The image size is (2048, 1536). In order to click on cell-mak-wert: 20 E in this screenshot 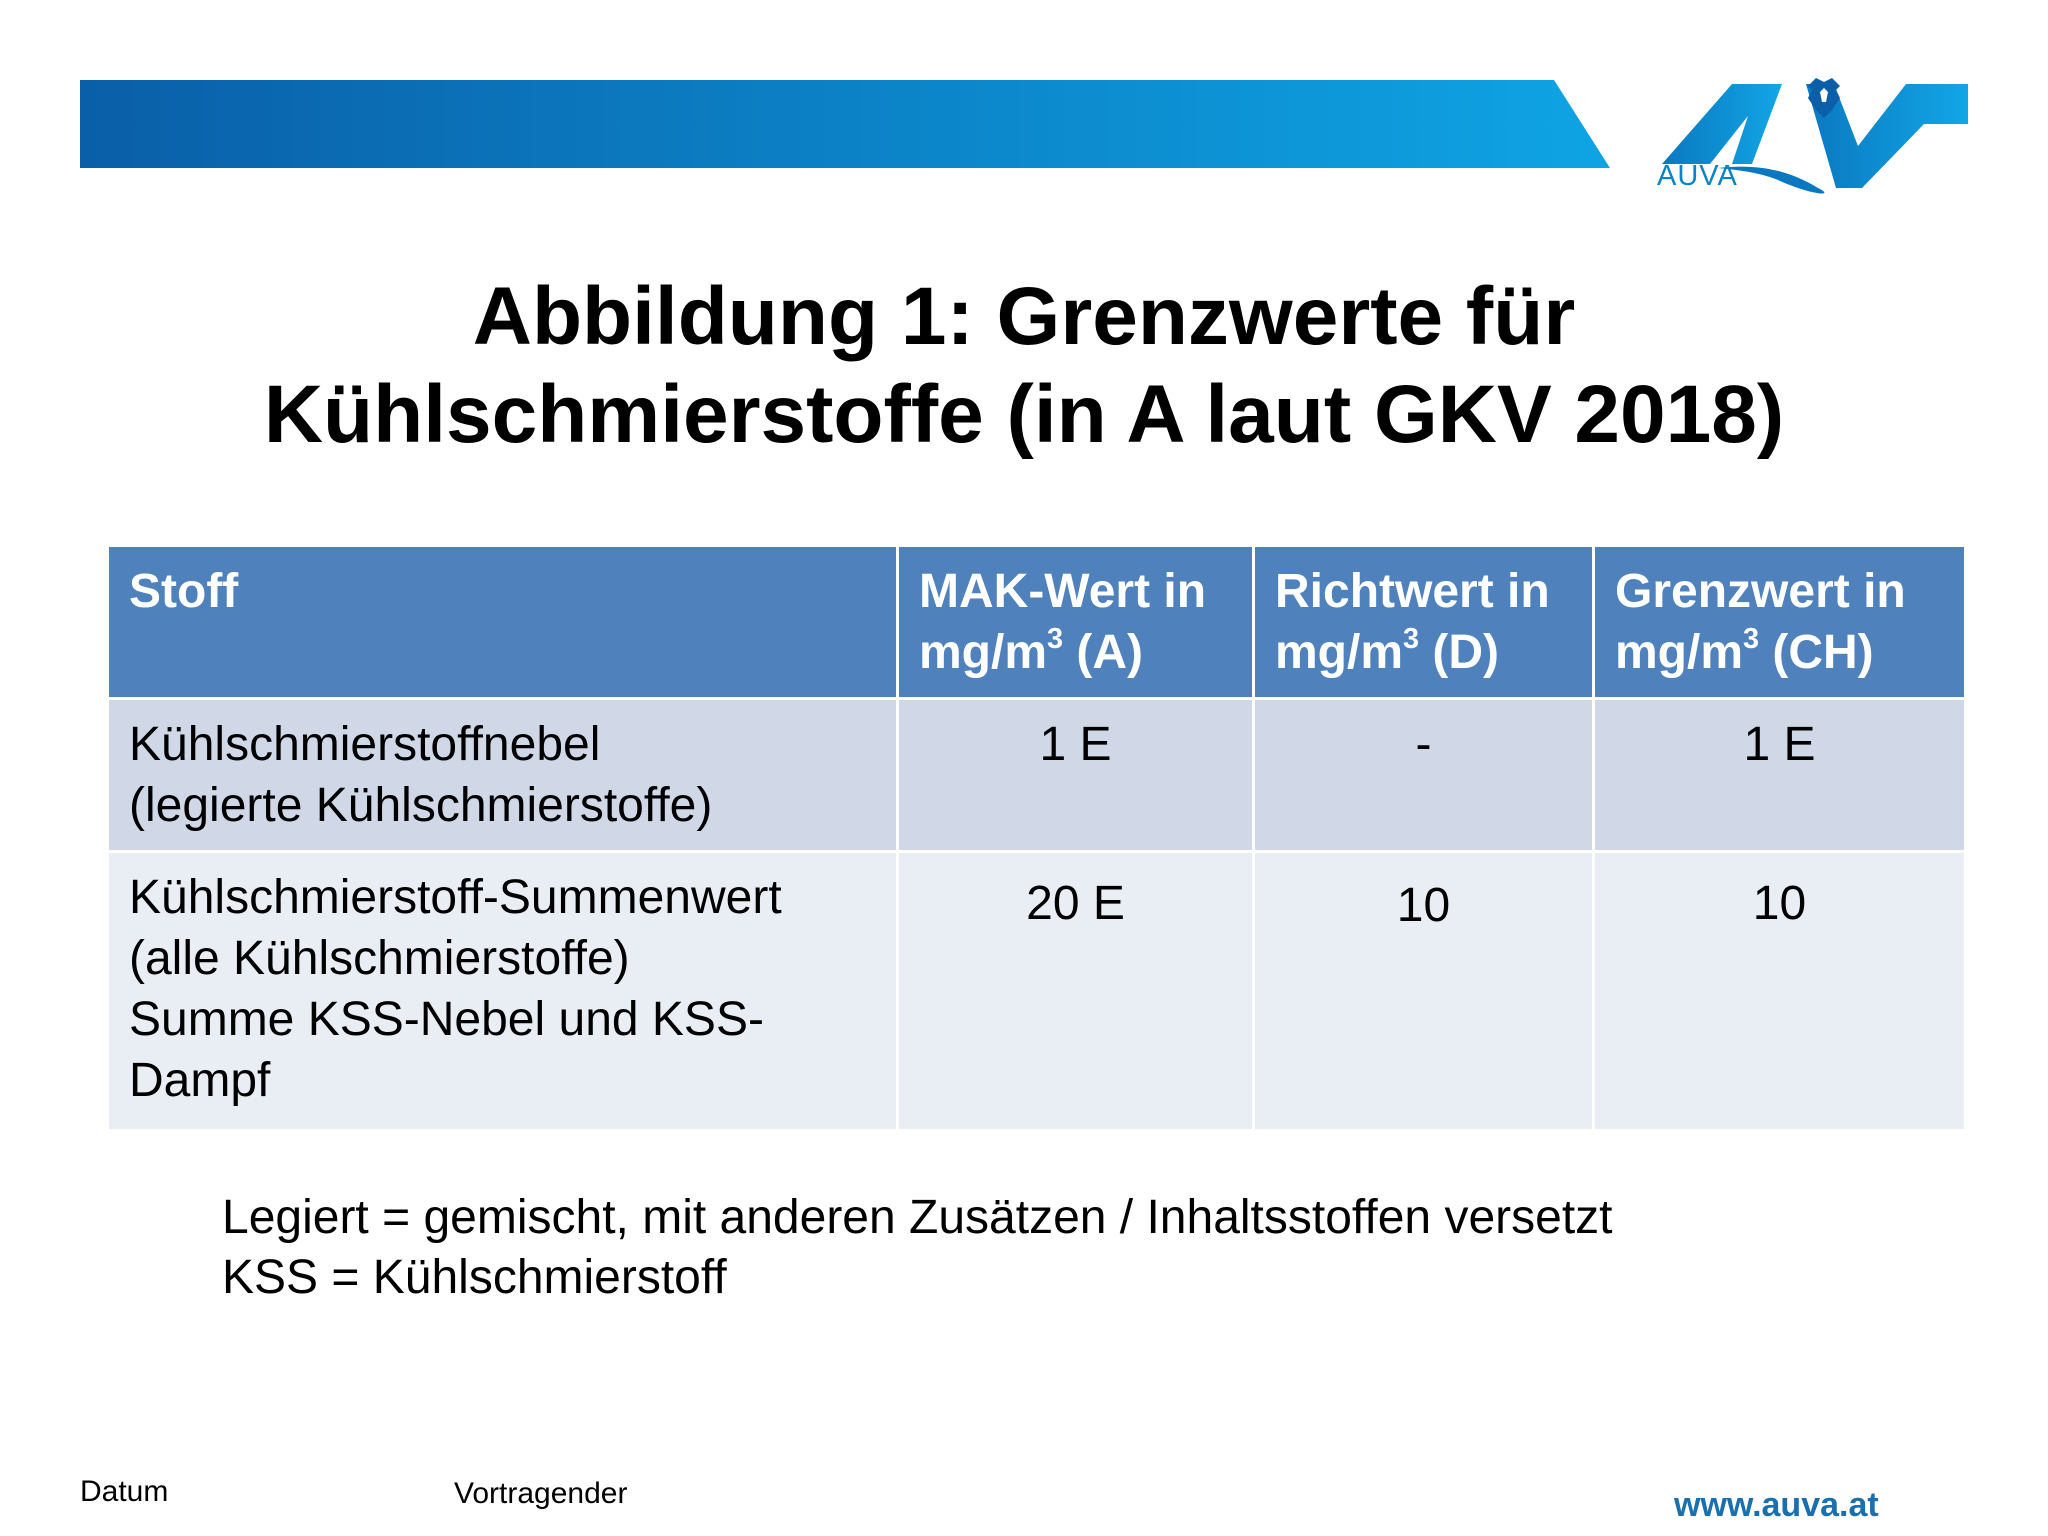, I will do `click(1075, 991)`.